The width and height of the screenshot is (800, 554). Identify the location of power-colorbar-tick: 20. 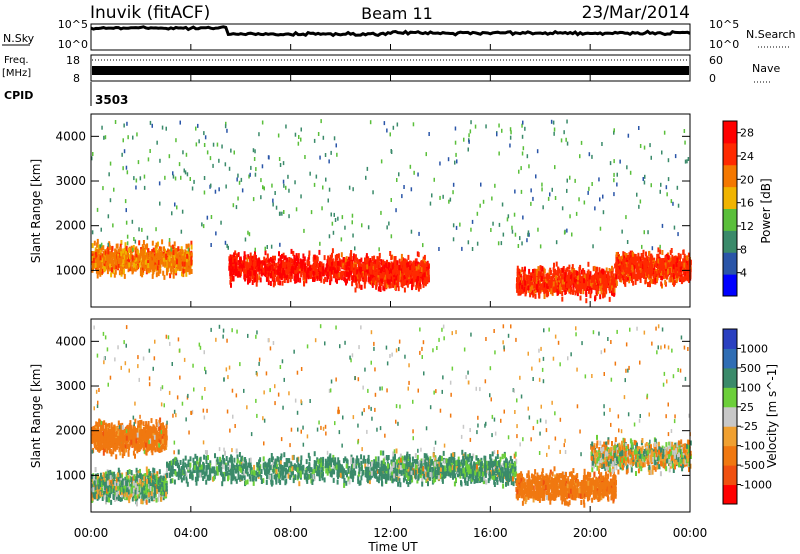
(747, 179).